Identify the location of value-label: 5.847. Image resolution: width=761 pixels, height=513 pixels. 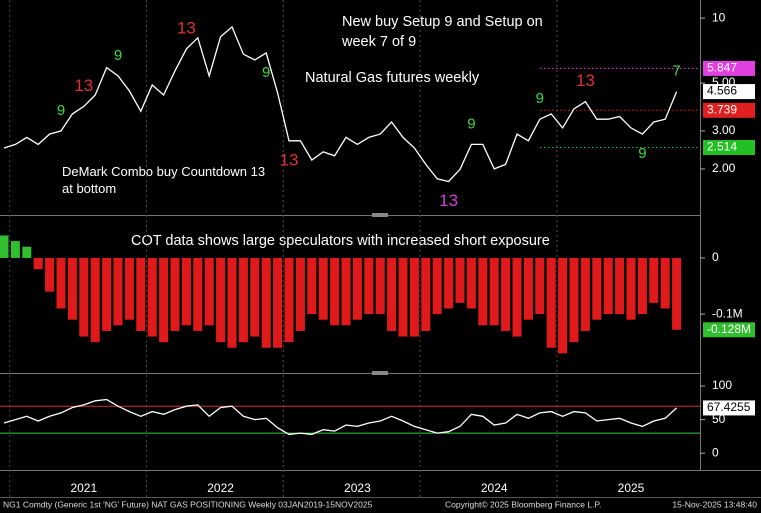
(722, 68).